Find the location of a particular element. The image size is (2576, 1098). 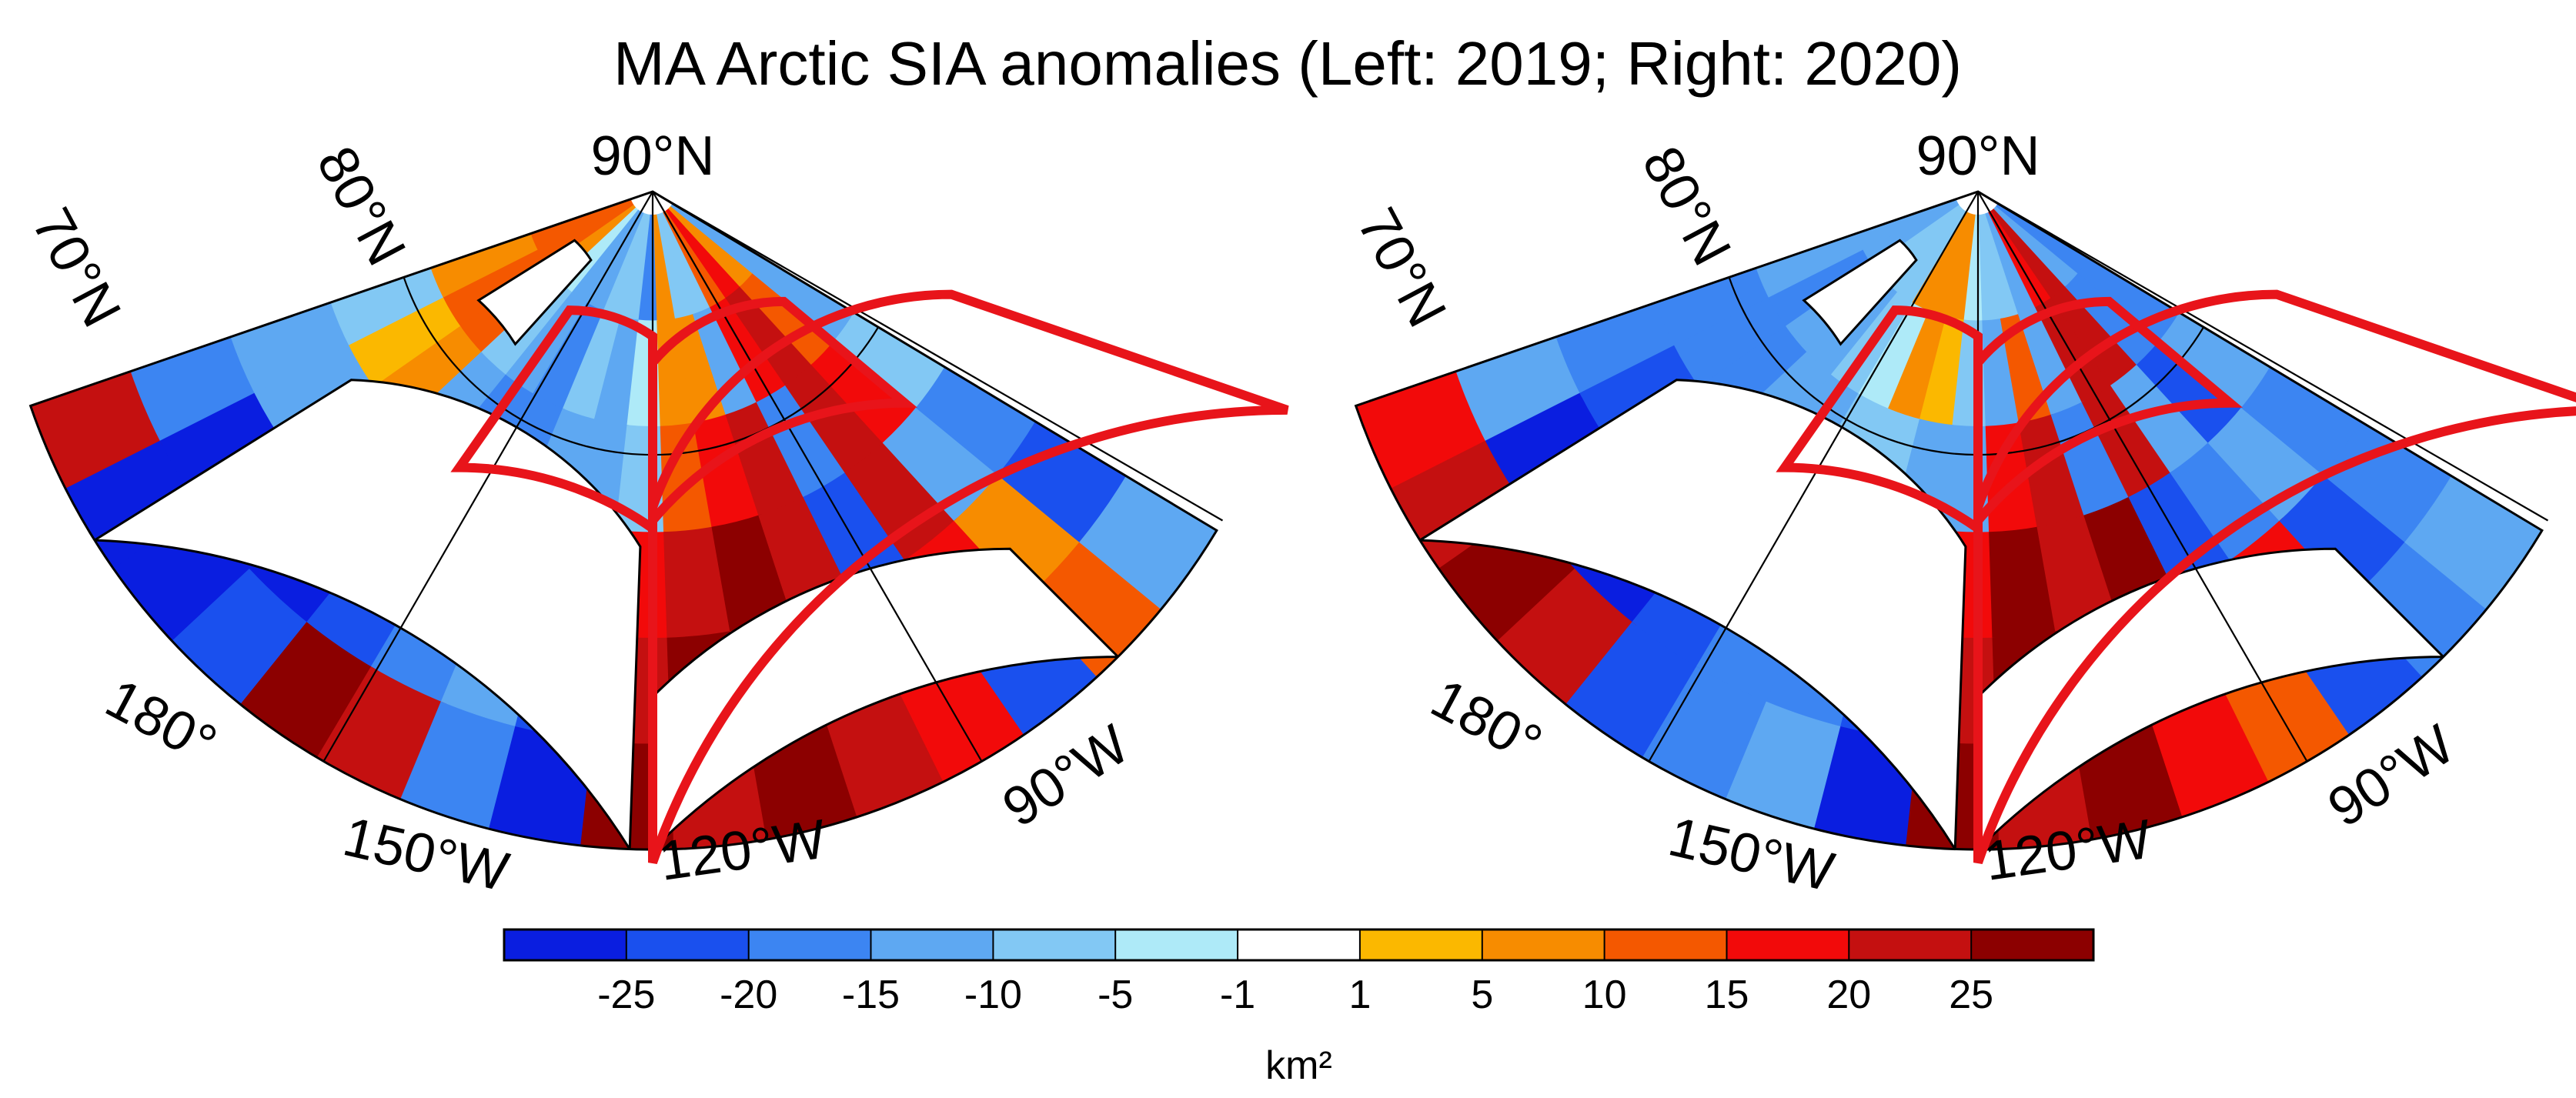

region-box-central-arctic is located at coordinates (782, 414).